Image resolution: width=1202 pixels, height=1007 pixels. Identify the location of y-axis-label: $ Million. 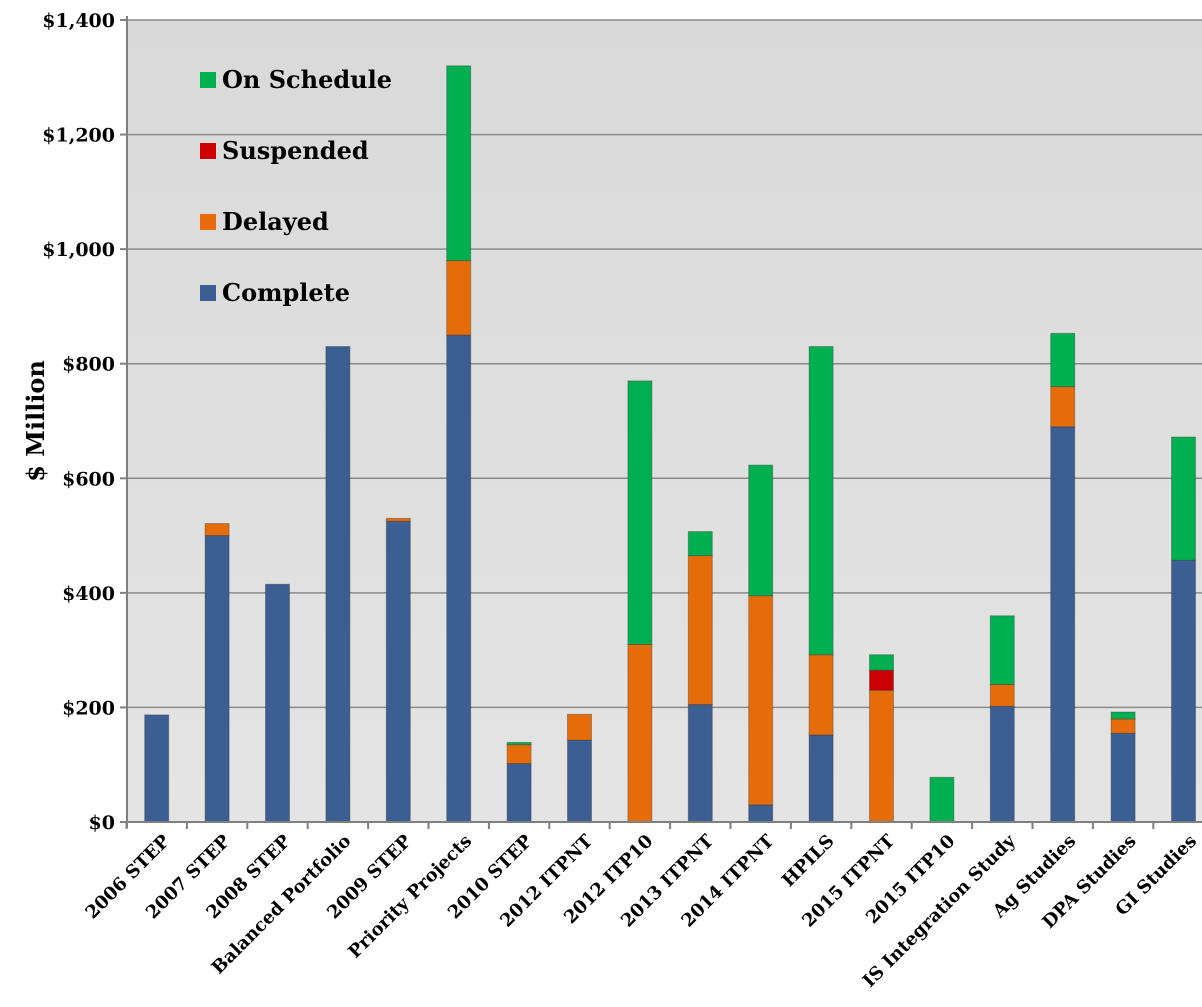
(35, 421).